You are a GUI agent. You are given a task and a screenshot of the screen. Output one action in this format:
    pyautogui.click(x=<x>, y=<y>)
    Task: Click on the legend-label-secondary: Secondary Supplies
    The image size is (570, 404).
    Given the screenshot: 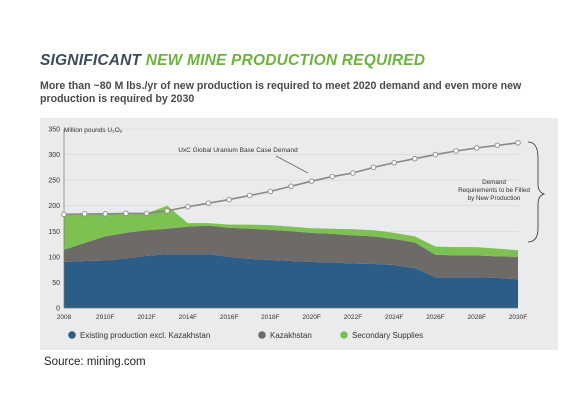 What is the action you would take?
    pyautogui.click(x=387, y=335)
    